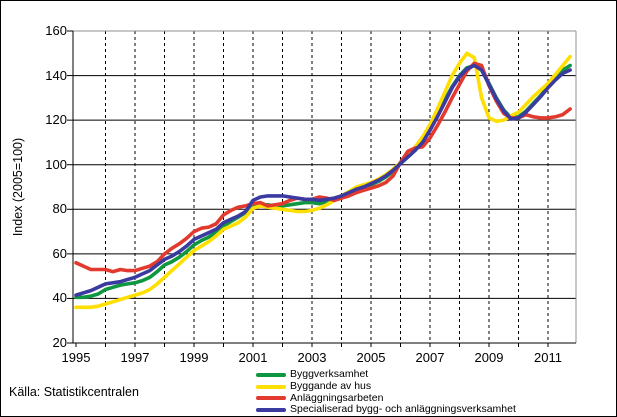 The width and height of the screenshot is (617, 417). Describe the element at coordinates (59, 253) in the screenshot. I see `y-tick-label: 60` at that location.